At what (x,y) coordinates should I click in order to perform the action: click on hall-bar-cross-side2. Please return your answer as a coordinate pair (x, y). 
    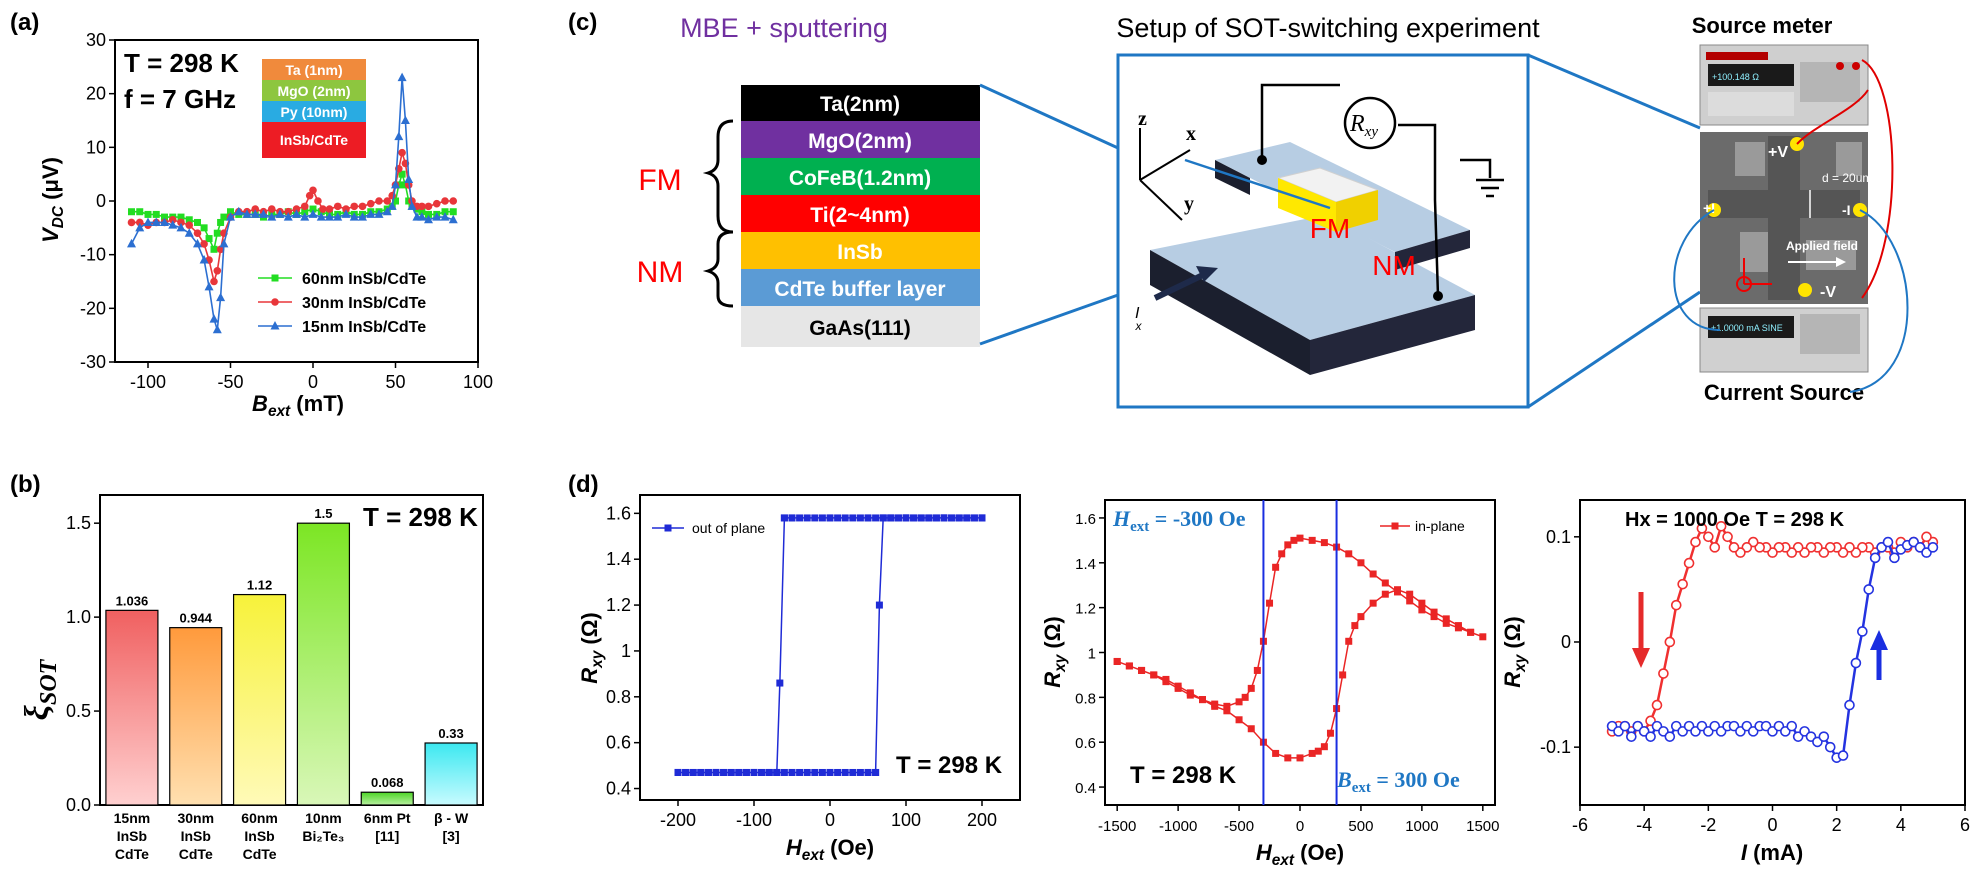
    Looking at the image, I should click on (1432, 250).